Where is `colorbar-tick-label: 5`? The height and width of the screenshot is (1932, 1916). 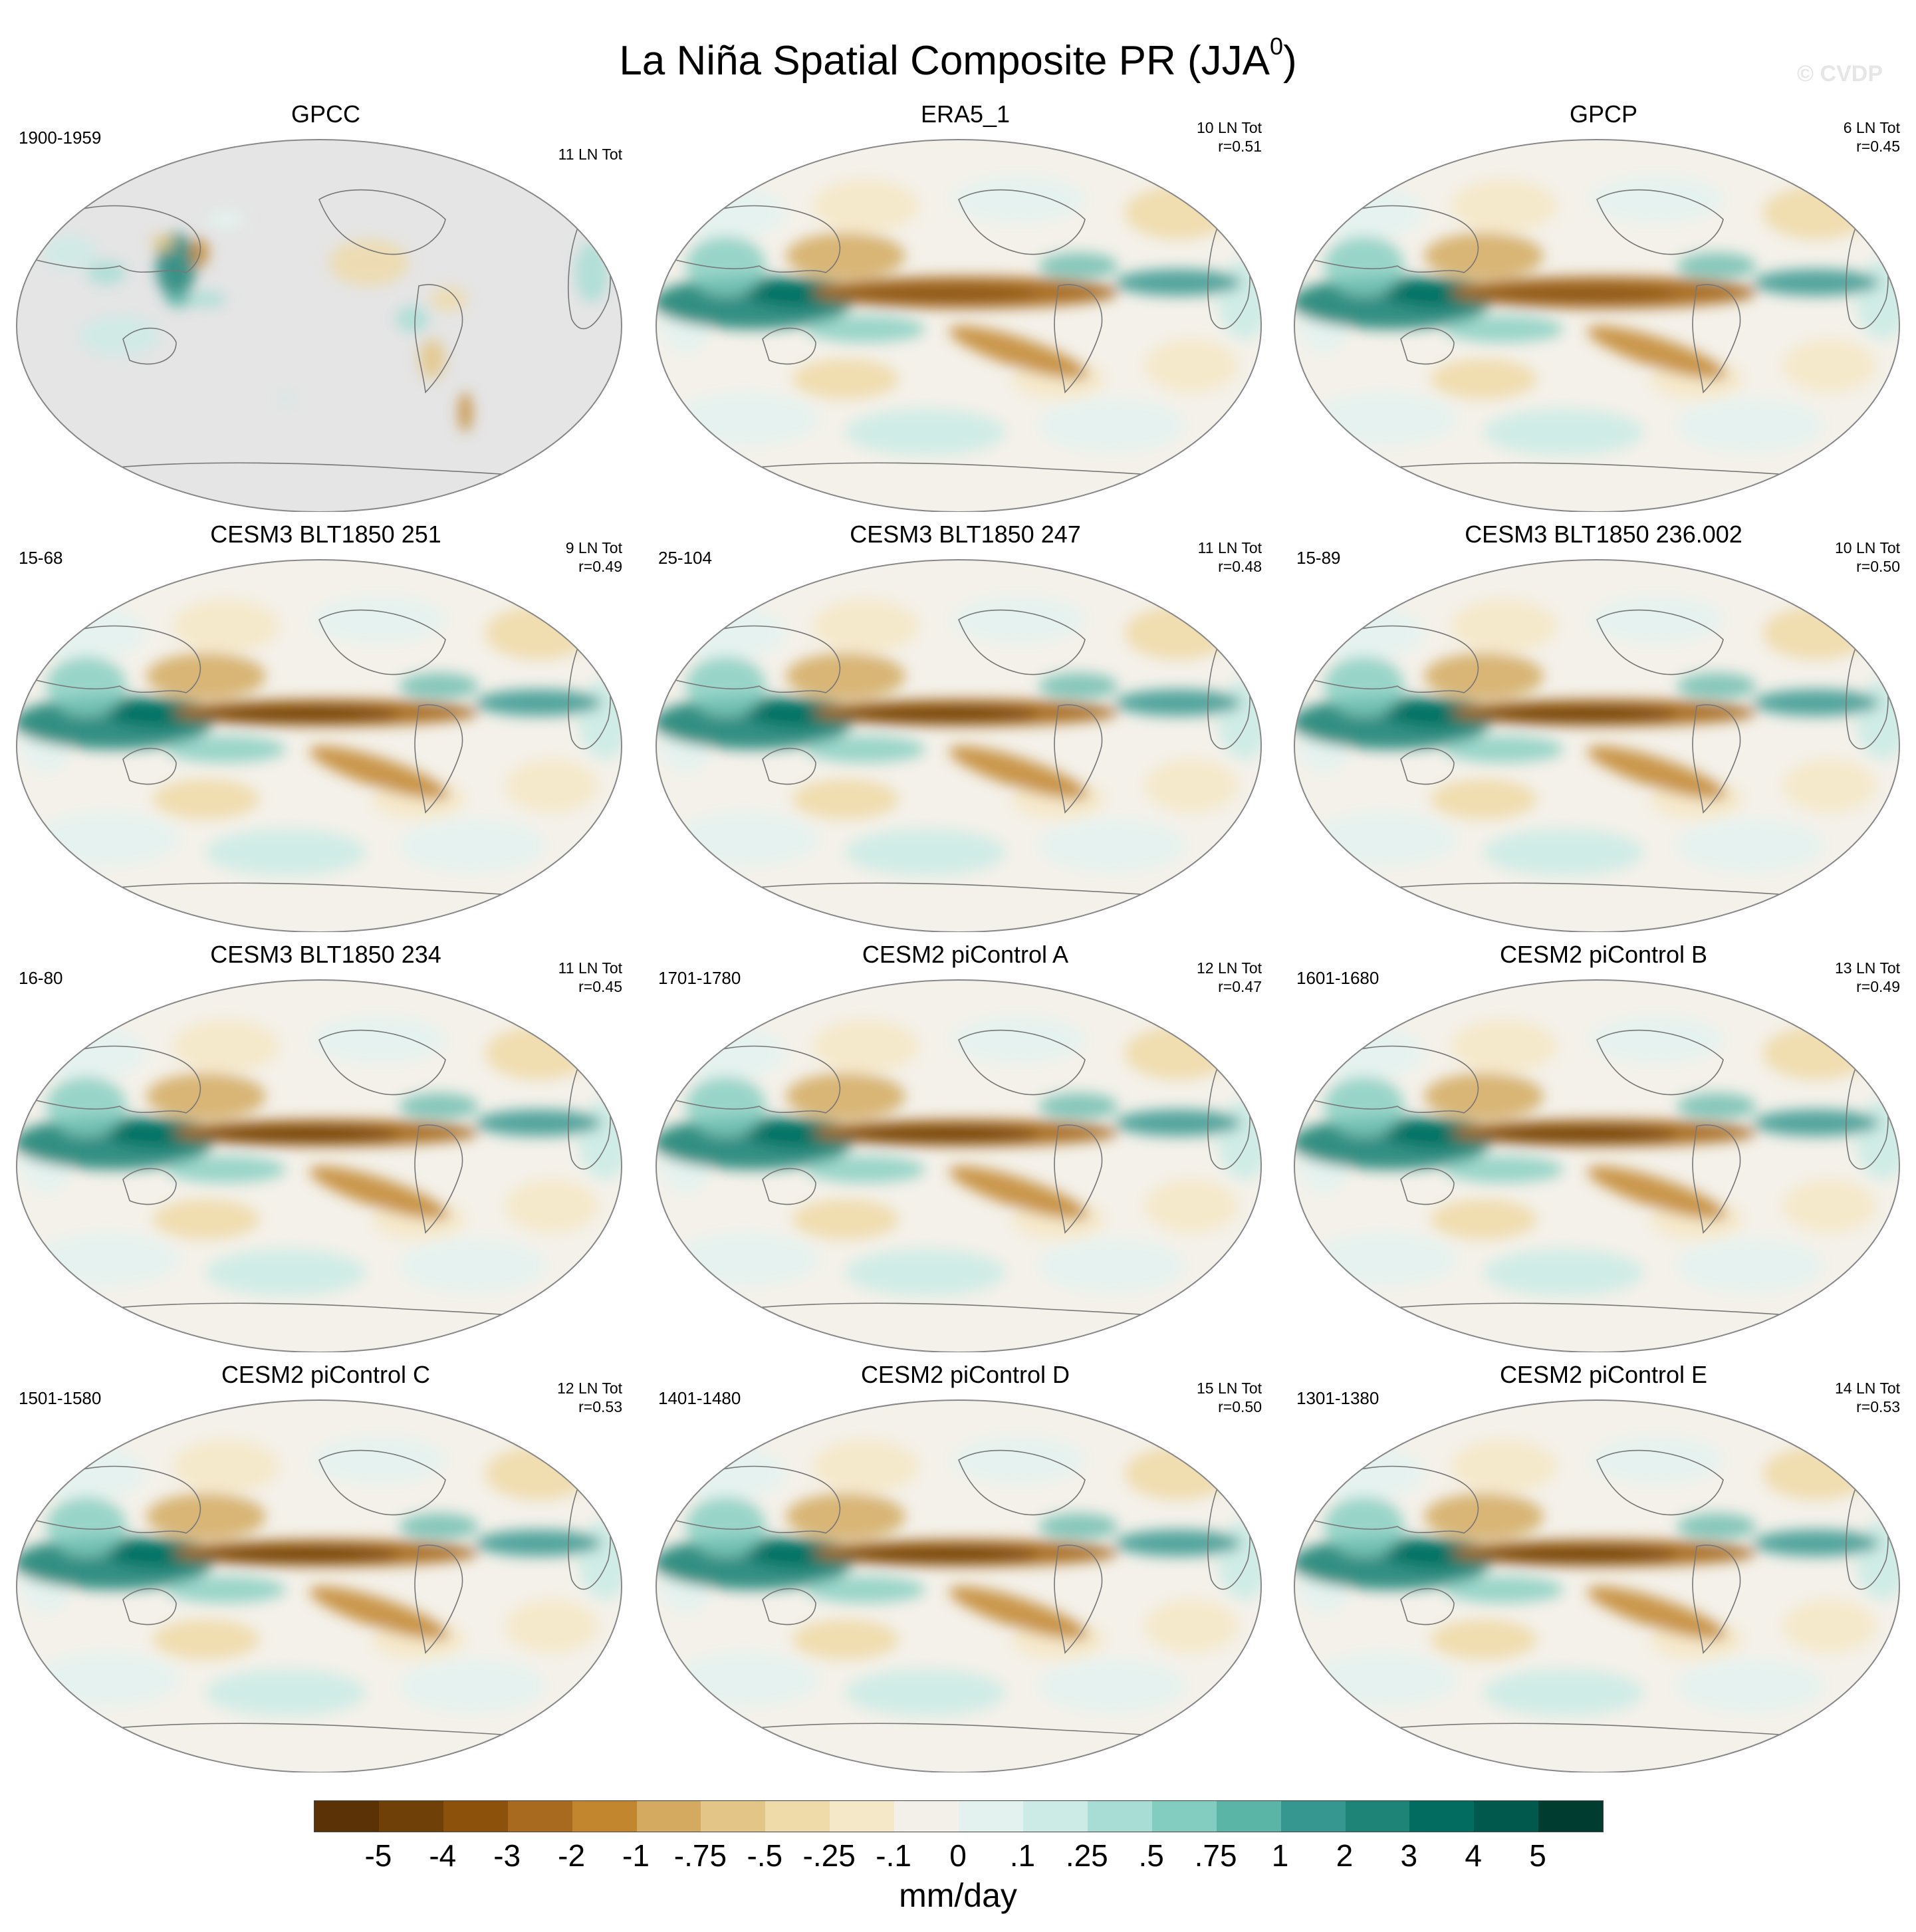
colorbar-tick-label: 5 is located at coordinates (1537, 1855).